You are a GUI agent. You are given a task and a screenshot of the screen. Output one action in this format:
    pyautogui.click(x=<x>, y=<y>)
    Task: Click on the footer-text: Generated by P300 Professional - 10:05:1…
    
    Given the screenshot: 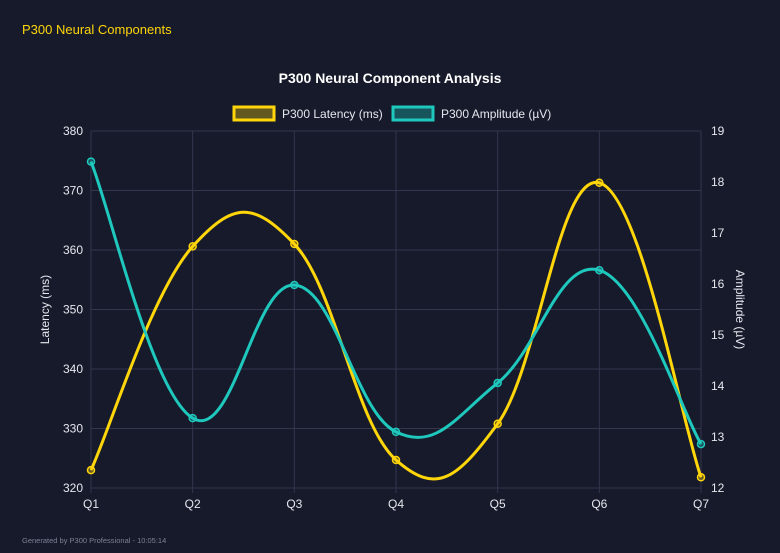 What is the action you would take?
    pyautogui.click(x=94, y=540)
    